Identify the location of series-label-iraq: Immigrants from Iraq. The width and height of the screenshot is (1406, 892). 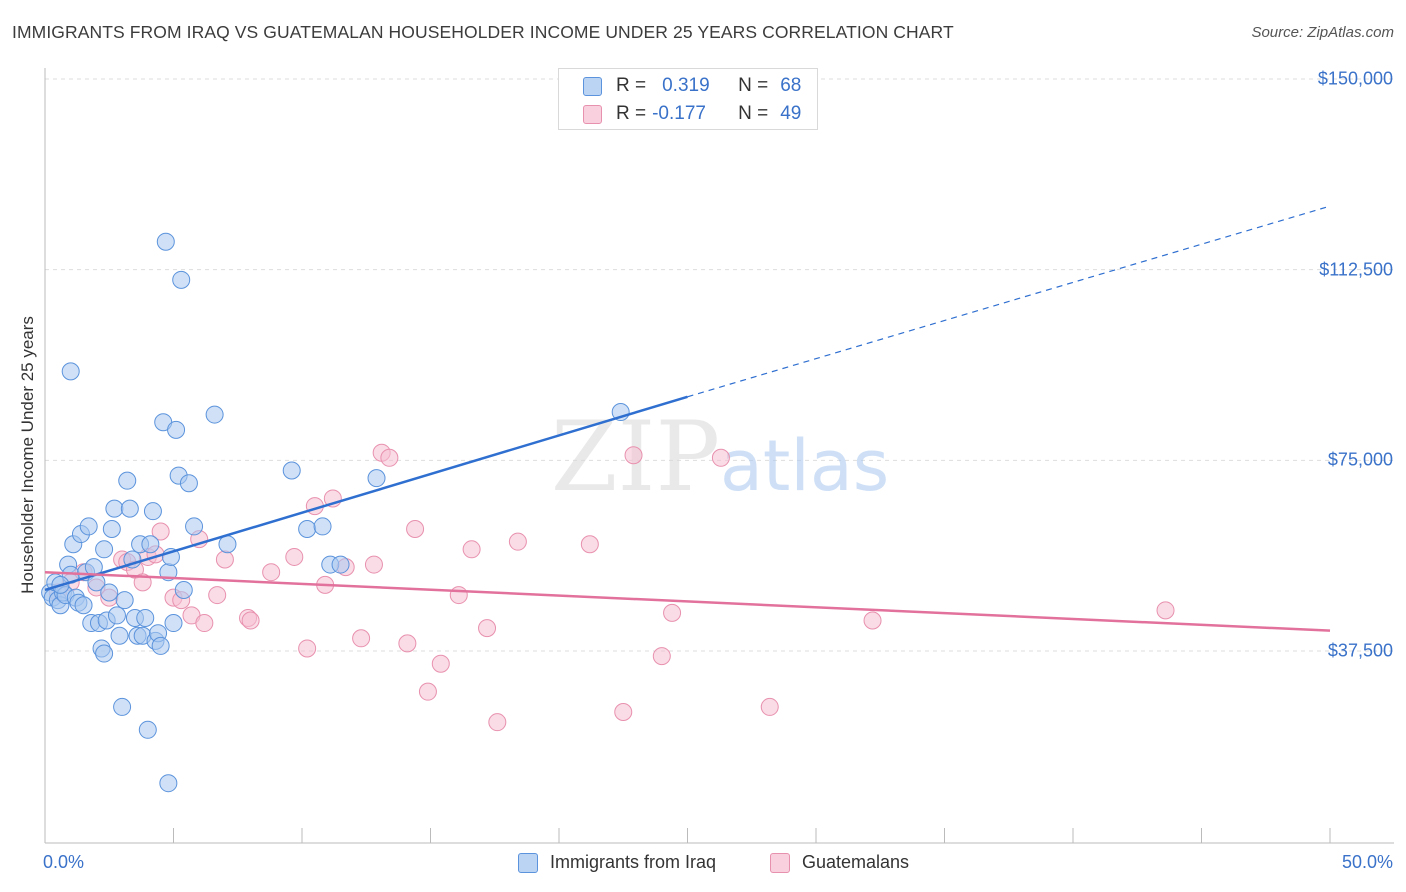
(633, 862).